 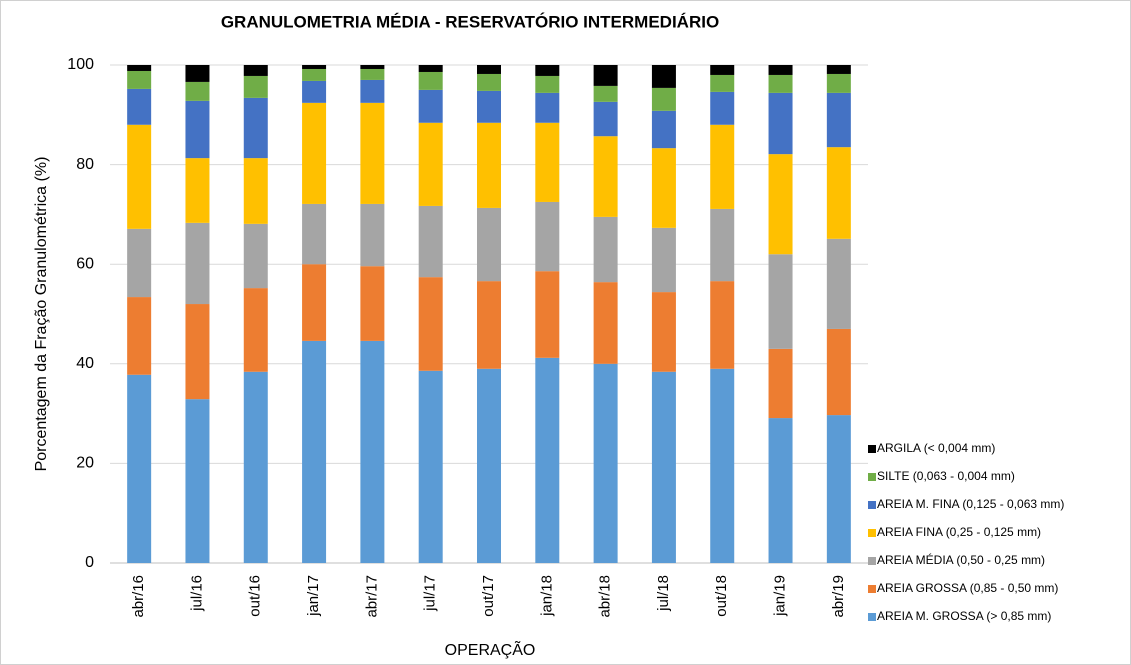 What do you see at coordinates (255, 596) in the screenshot?
I see `x-tick-label: out/16` at bounding box center [255, 596].